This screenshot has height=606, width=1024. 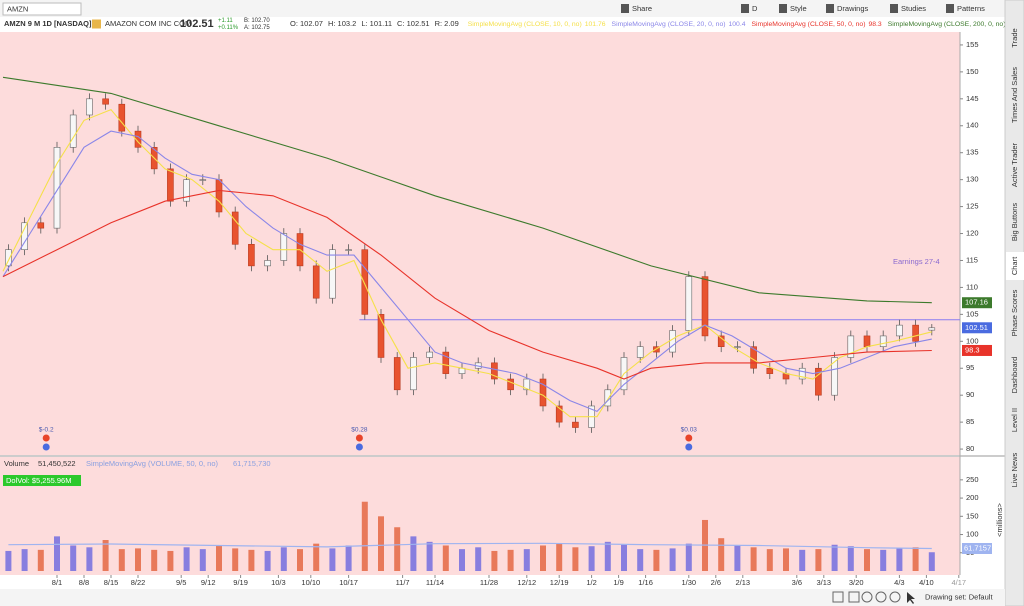 I want to click on sidebar-tab: Active Trader, so click(x=1014, y=164).